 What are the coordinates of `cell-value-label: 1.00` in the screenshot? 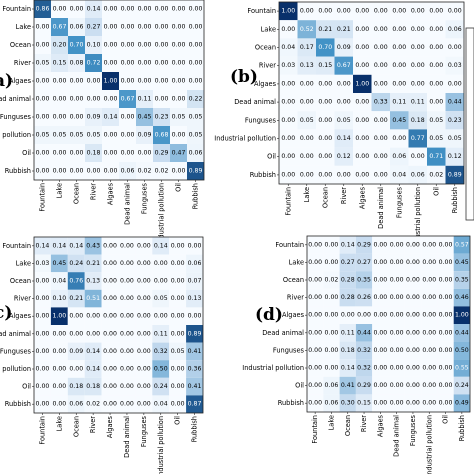 It's located at (462, 315).